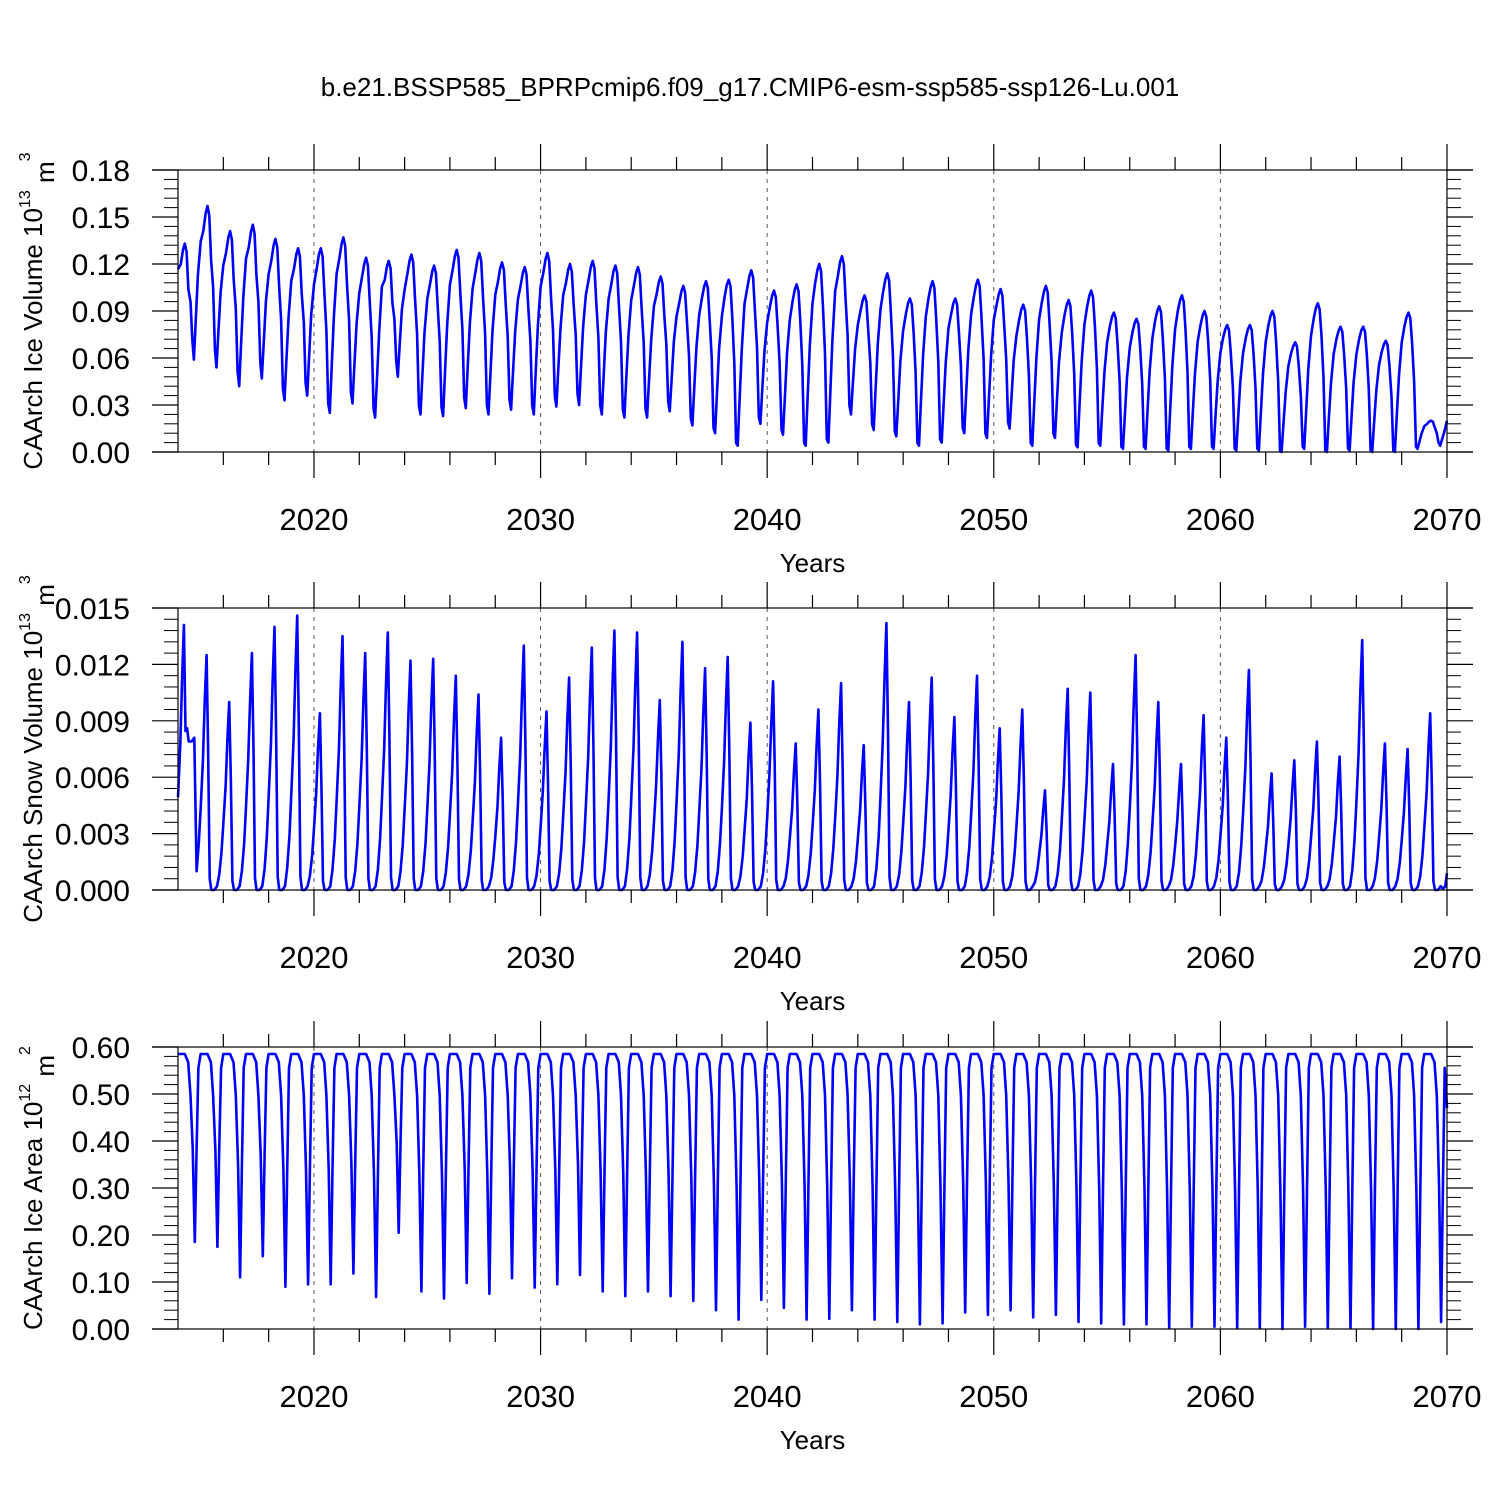 The height and width of the screenshot is (1505, 1500). Describe the element at coordinates (101, 1048) in the screenshot. I see `y-tick-label: 0.60` at that location.